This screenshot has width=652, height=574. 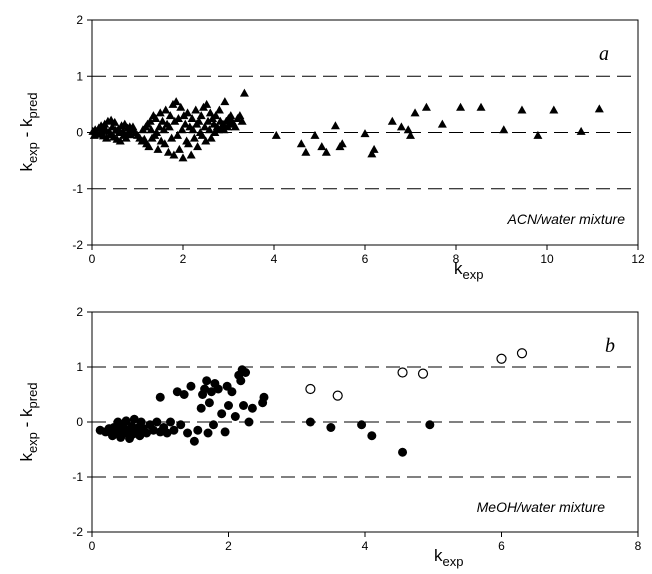 I want to click on y-axis-ticks: -2 -1 0 1 2, so click(x=82, y=132).